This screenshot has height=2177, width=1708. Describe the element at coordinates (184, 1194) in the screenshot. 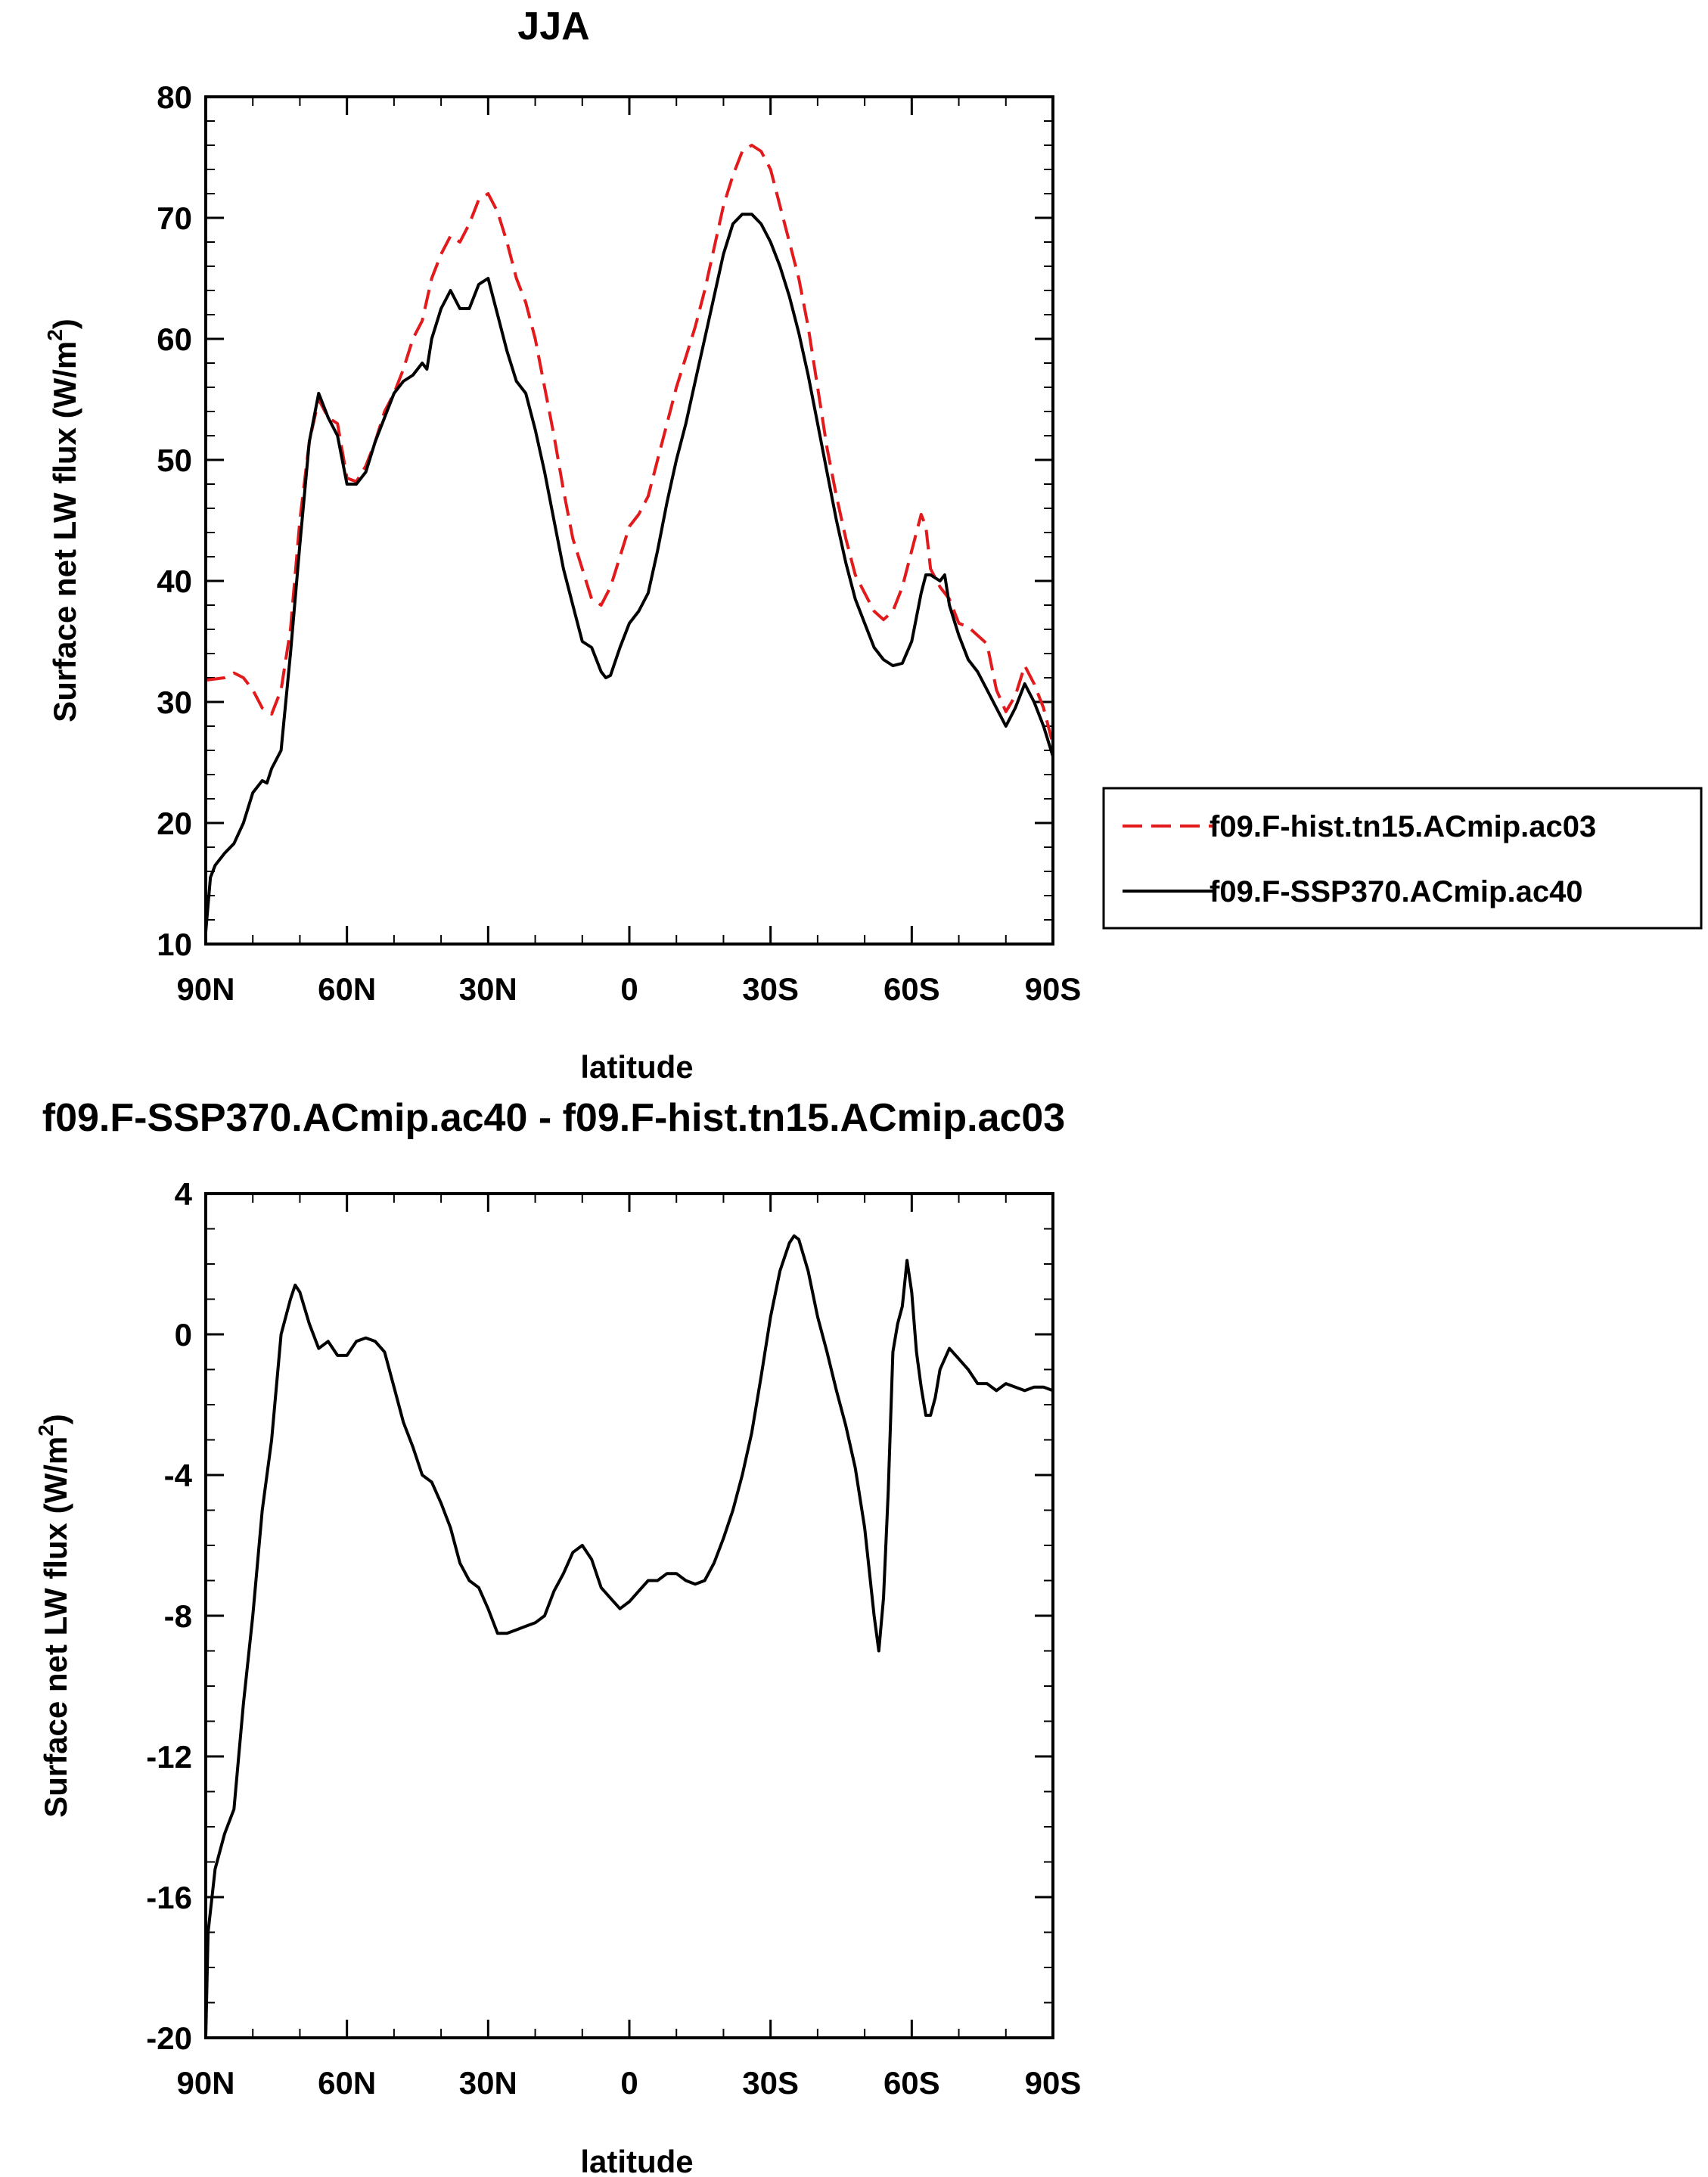

I see `y-tick-label: 4` at that location.